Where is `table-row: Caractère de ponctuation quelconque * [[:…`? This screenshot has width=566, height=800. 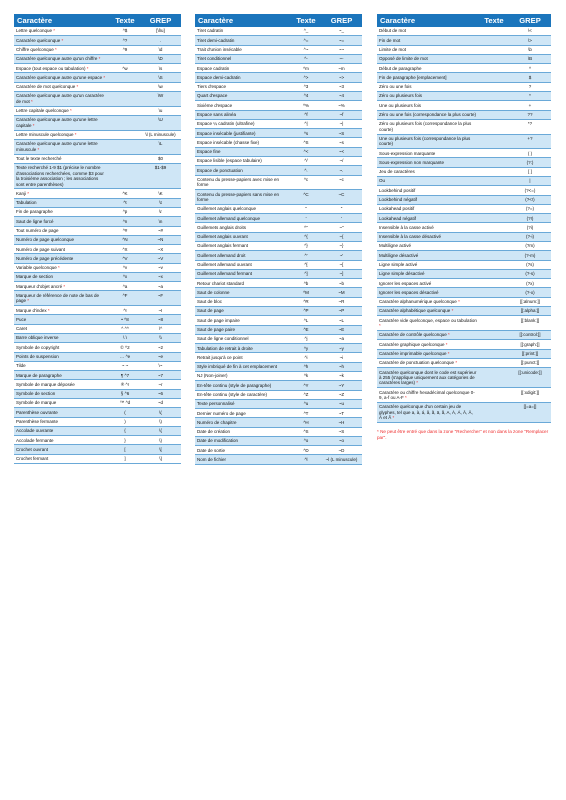
table-row: Caractère de ponctuation quelconque * [[:… is located at coordinates (464, 363).